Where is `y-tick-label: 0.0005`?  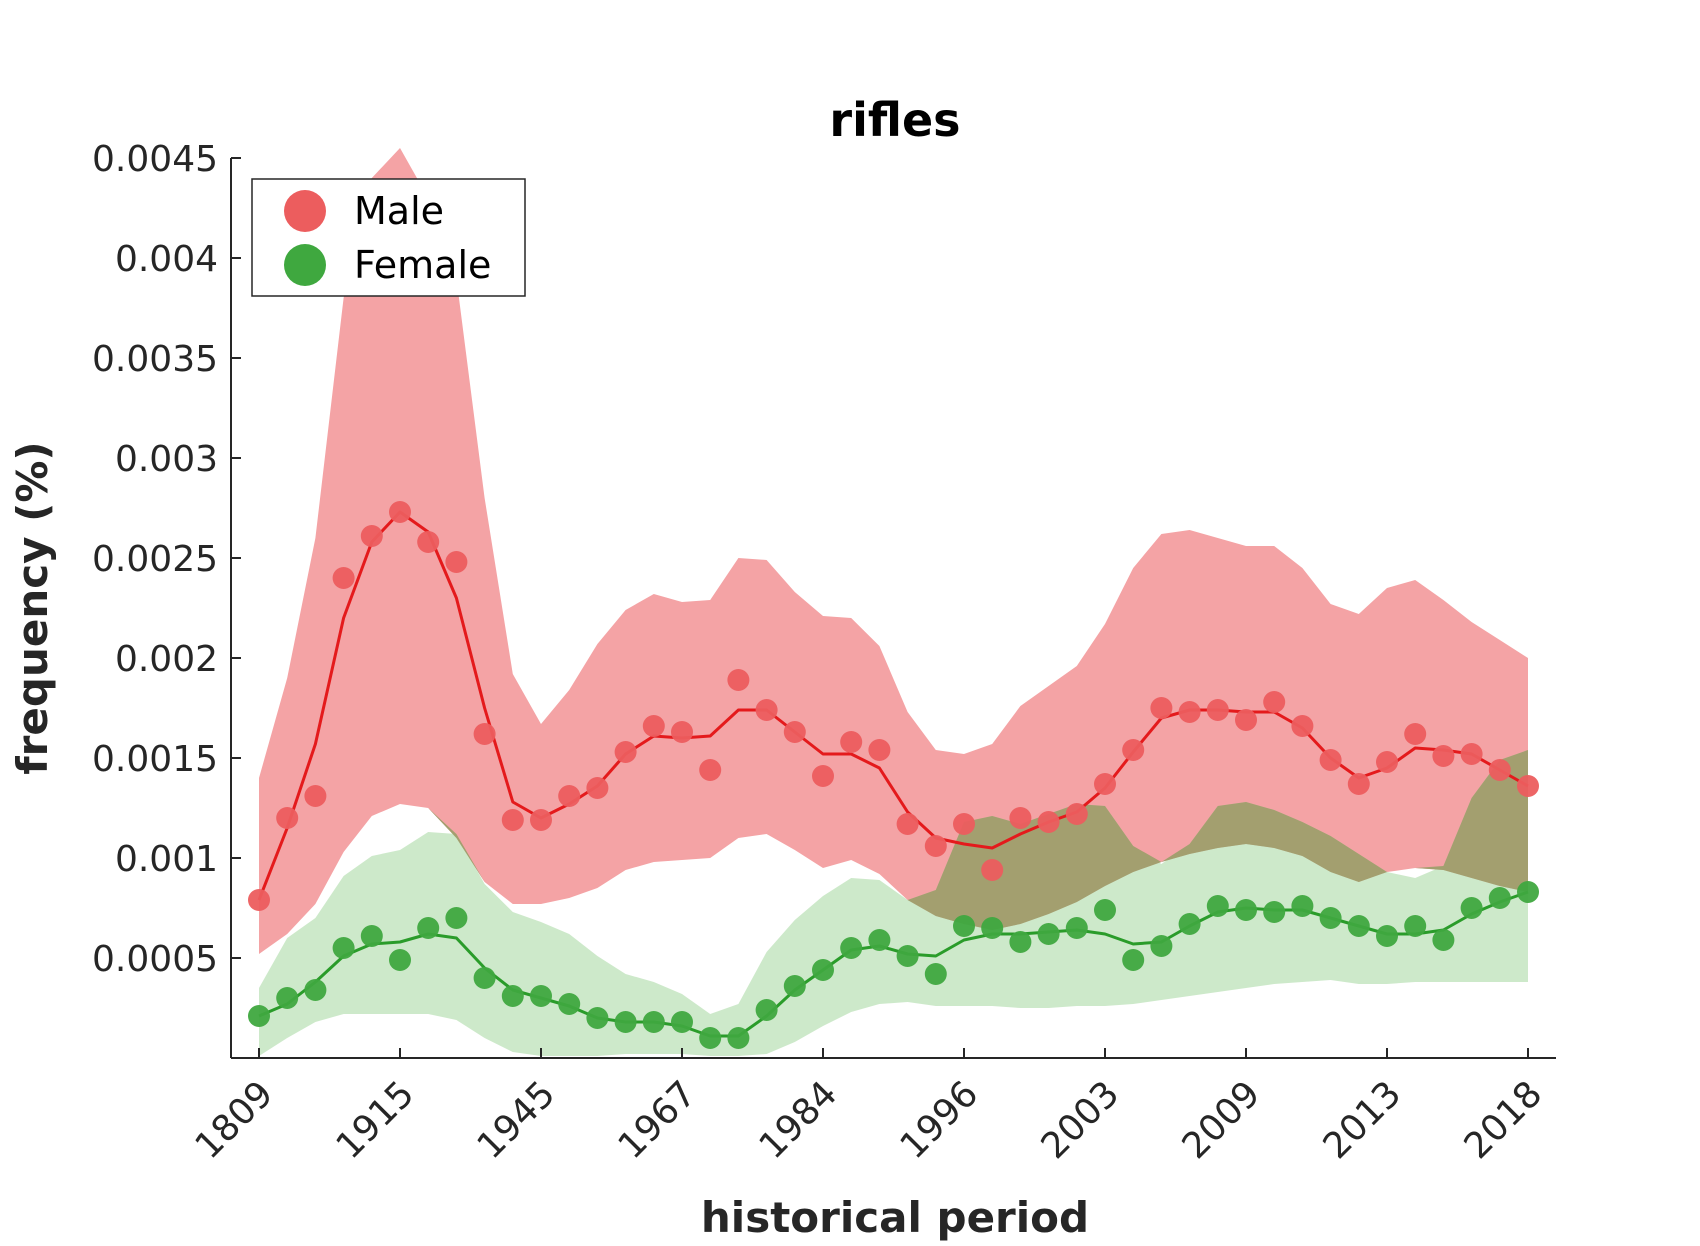
y-tick-label: 0.0005 is located at coordinates (155, 959).